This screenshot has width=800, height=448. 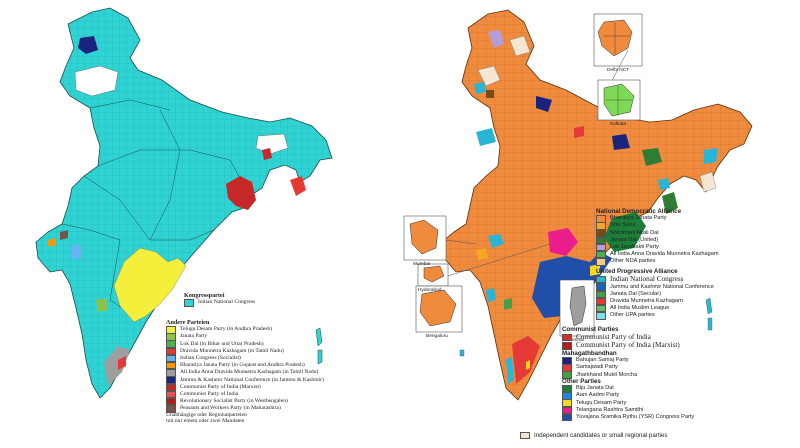 What do you see at coordinates (628, 410) in the screenshot?
I see `legend-item: Telangana Rashtra Samithi` at bounding box center [628, 410].